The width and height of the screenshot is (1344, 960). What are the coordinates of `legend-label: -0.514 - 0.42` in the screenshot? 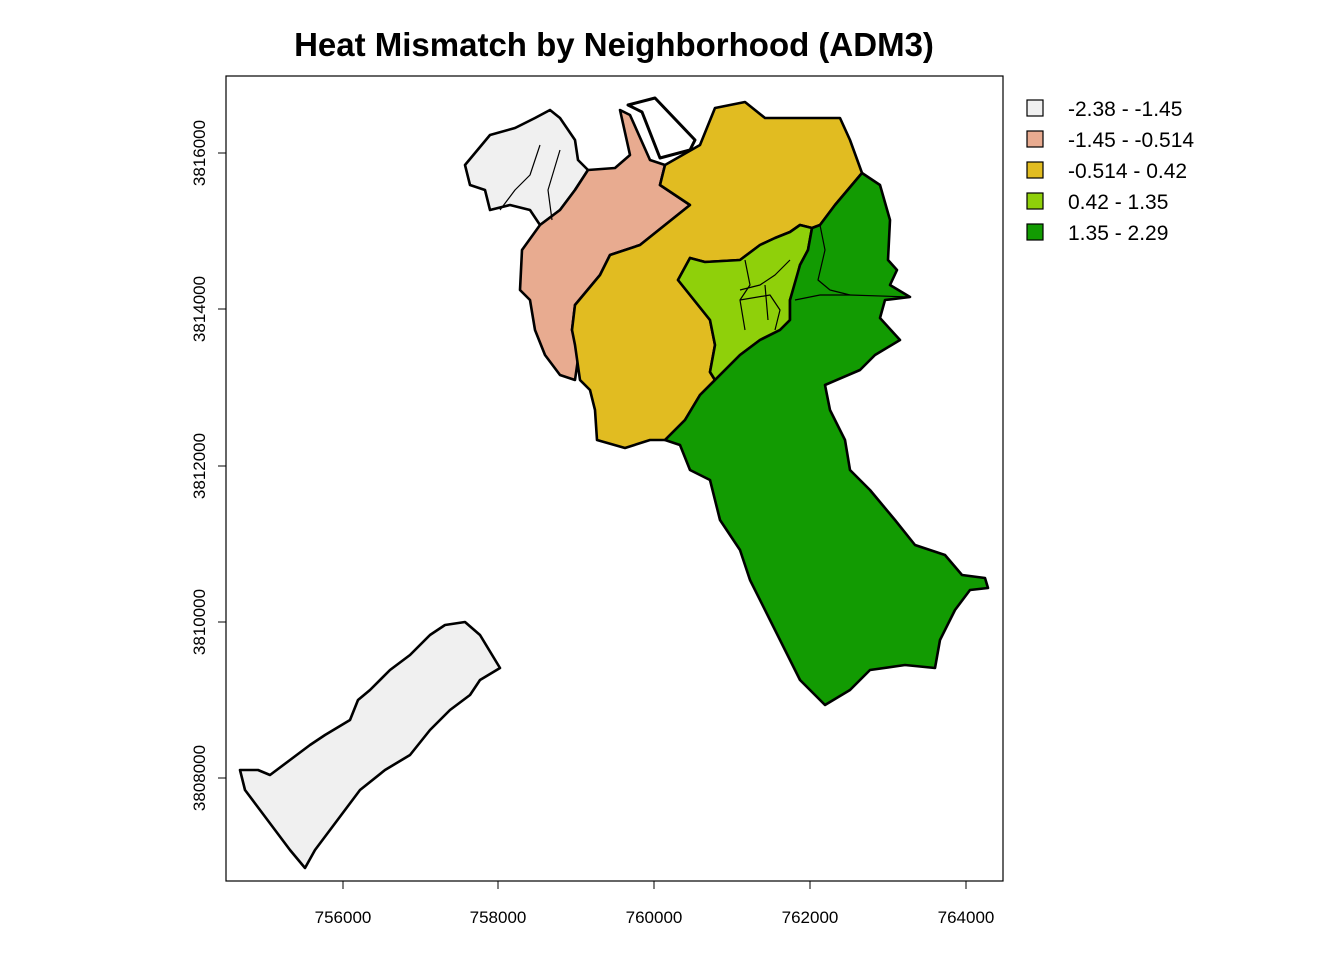 It's located at (1127, 171).